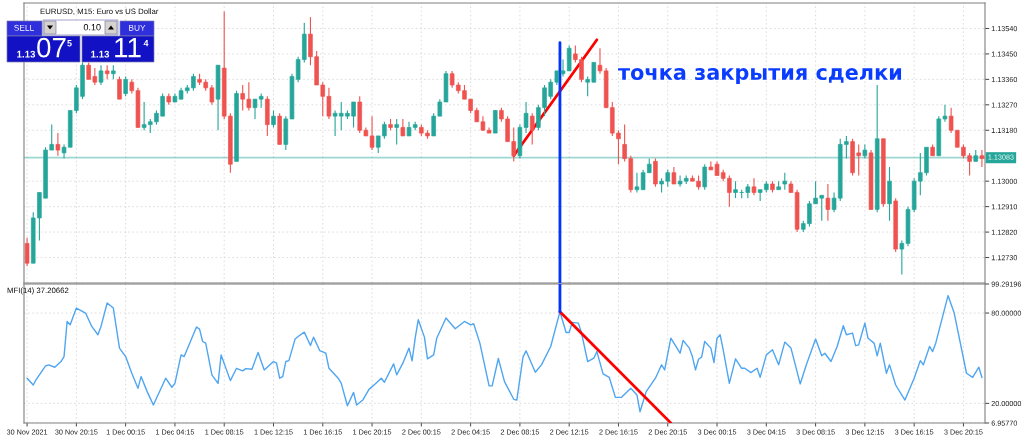  I want to click on annotation: 4, so click(146, 43).